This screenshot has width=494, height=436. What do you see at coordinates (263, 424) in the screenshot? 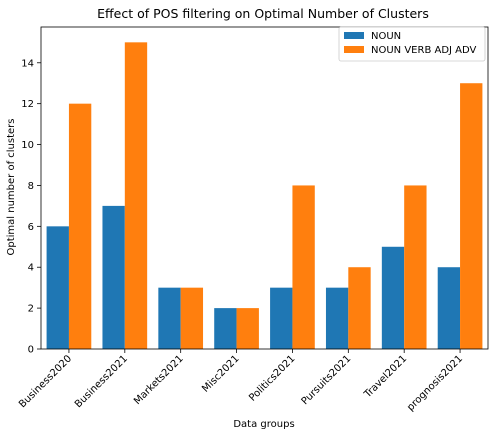
I see `x-axis-label: Data groups` at bounding box center [263, 424].